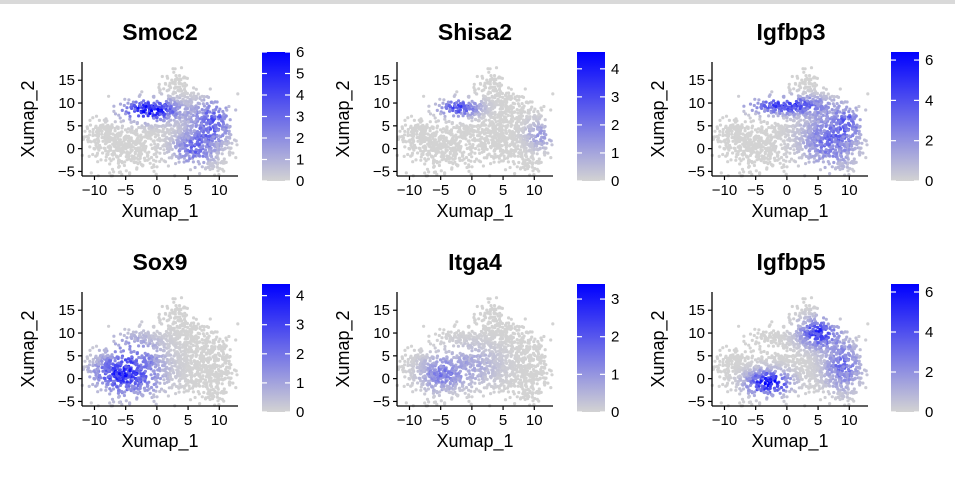 The image size is (955, 481). What do you see at coordinates (381, 103) in the screenshot?
I see `y-tick-label: 10` at bounding box center [381, 103].